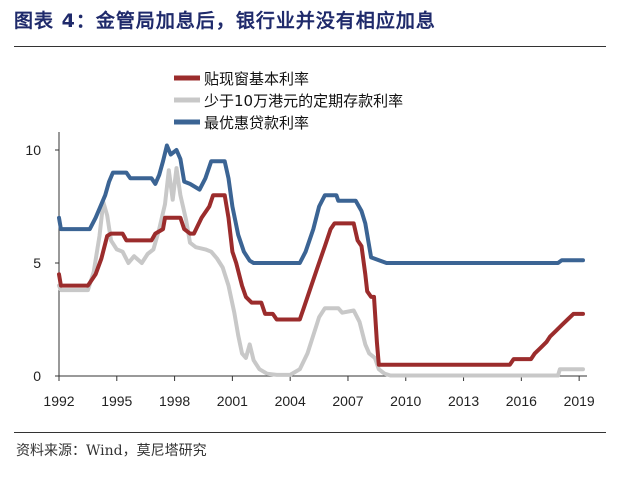  Describe the element at coordinates (37, 376) in the screenshot. I see `y-tick-label: 0` at that location.